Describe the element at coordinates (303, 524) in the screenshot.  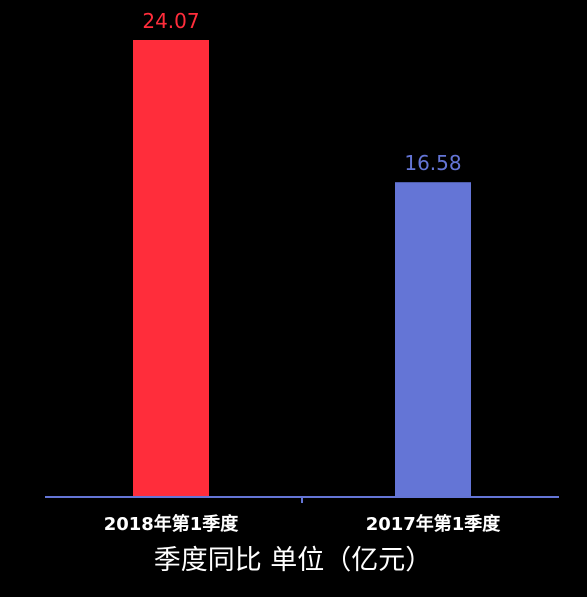
I see `x-tick-labels-layer: 2018年第1季度 2017年第1季度` at that location.